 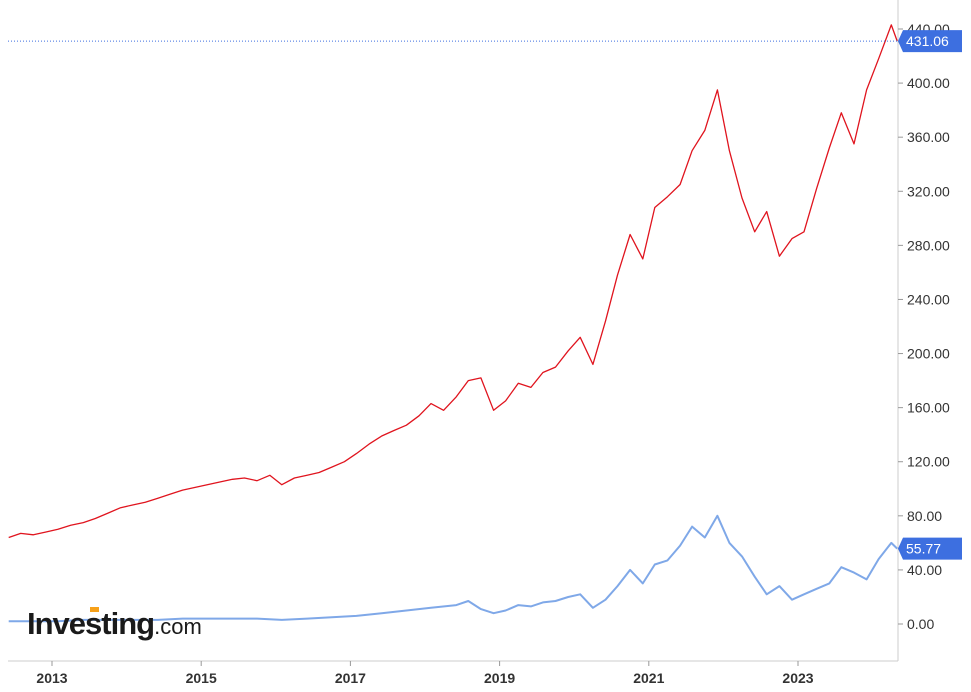 What do you see at coordinates (923, 549) in the screenshot?
I see `last-value-label: 55.77` at bounding box center [923, 549].